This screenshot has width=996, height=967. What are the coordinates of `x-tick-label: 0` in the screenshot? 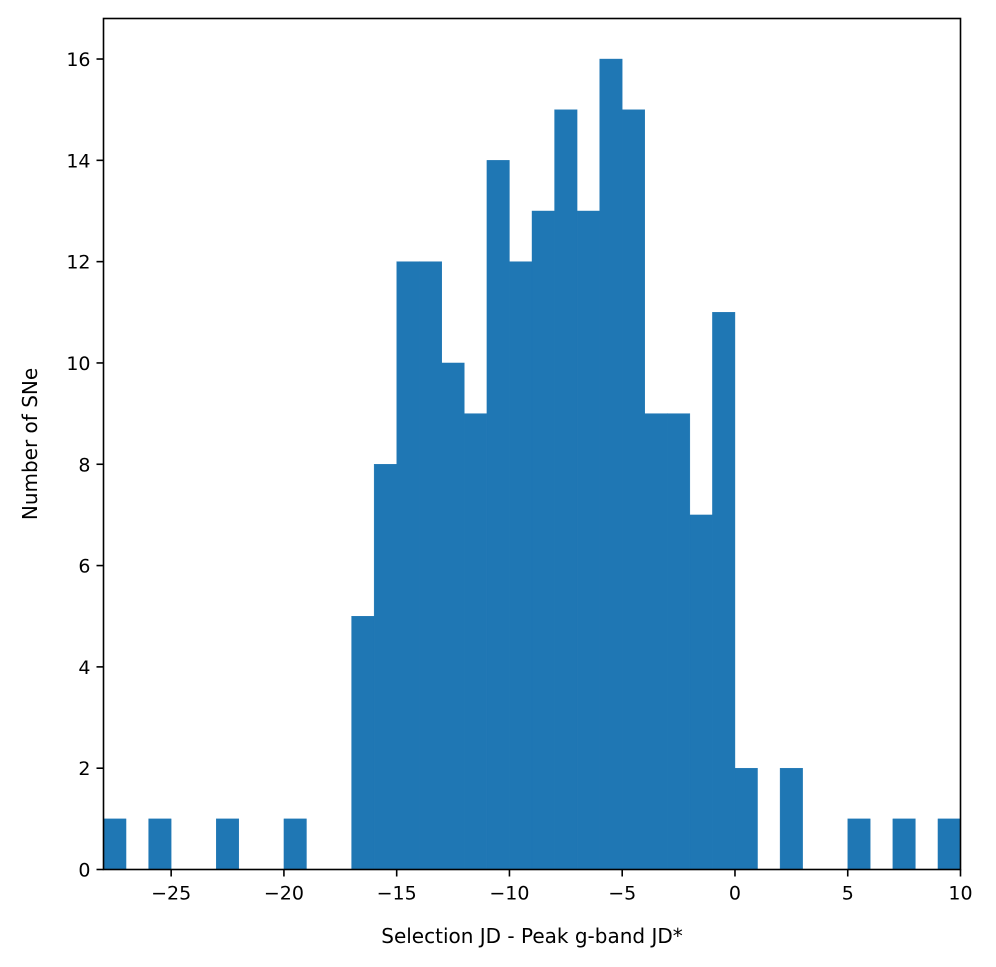 It's located at (735, 894).